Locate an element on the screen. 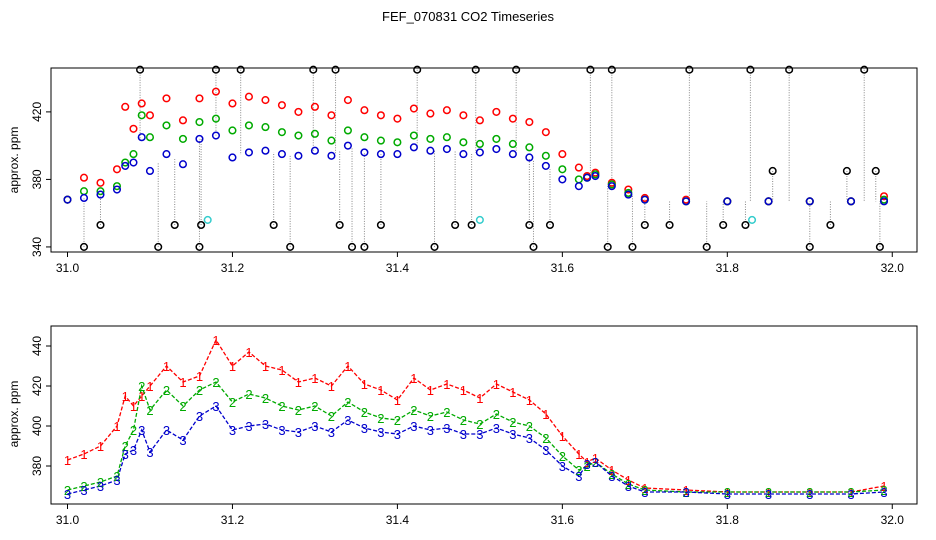  panel-top-ylabel: approx. ppm is located at coordinates (14, 160).